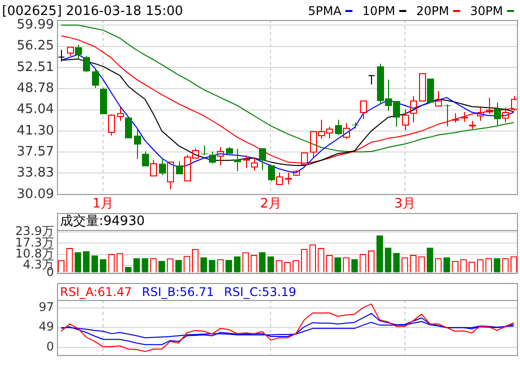 The image size is (520, 365). Describe the element at coordinates (178, 292) in the screenshot. I see `text: RSI_B:56.71` at that location.